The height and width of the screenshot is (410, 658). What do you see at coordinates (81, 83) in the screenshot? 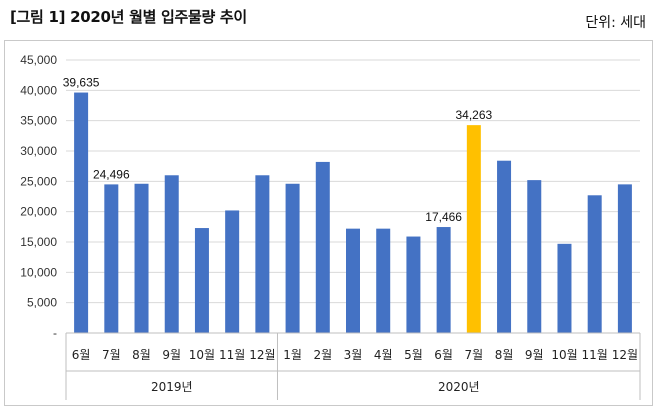
I see `data-label: 39,635` at bounding box center [81, 83].